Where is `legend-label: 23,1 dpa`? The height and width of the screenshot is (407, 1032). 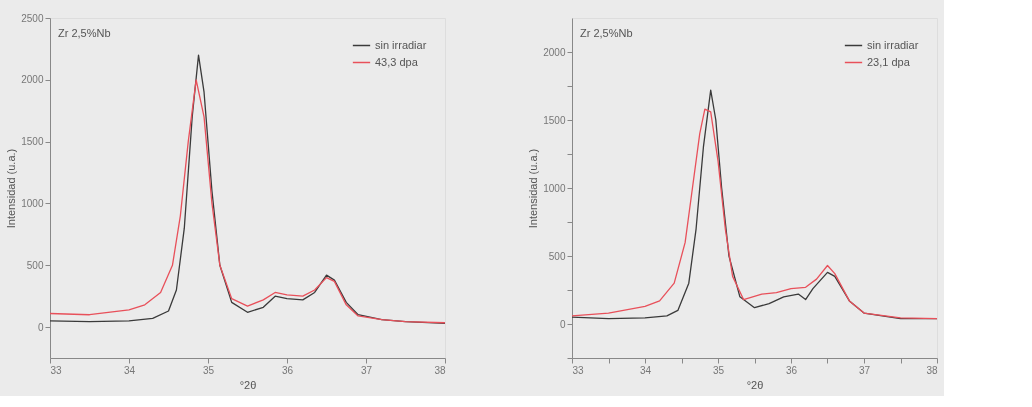 legend-label: 23,1 dpa is located at coordinates (889, 61).